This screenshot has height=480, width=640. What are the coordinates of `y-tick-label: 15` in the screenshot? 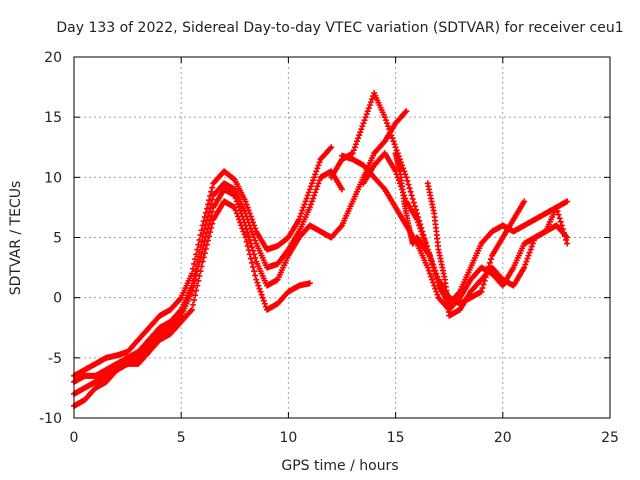 It's located at (53, 118).